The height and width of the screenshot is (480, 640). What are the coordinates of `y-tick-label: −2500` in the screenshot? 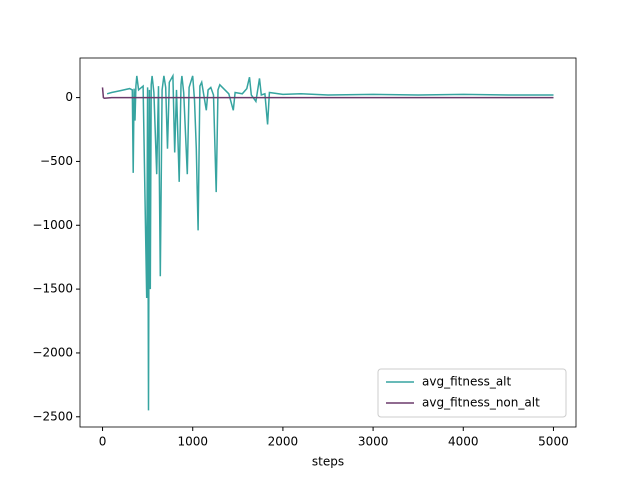 It's located at (52, 416).